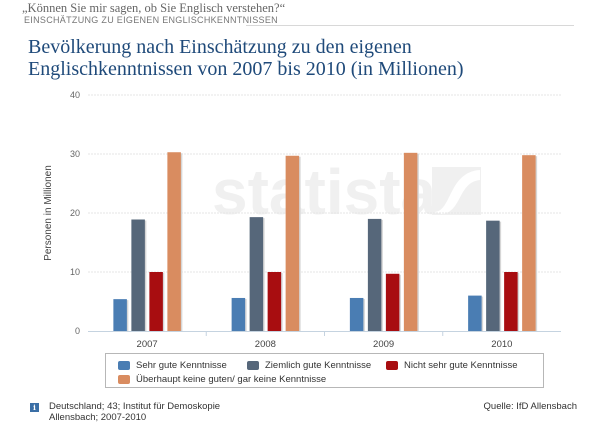 The image size is (600, 423). Describe the element at coordinates (34, 407) in the screenshot. I see `info-icon: i` at that location.